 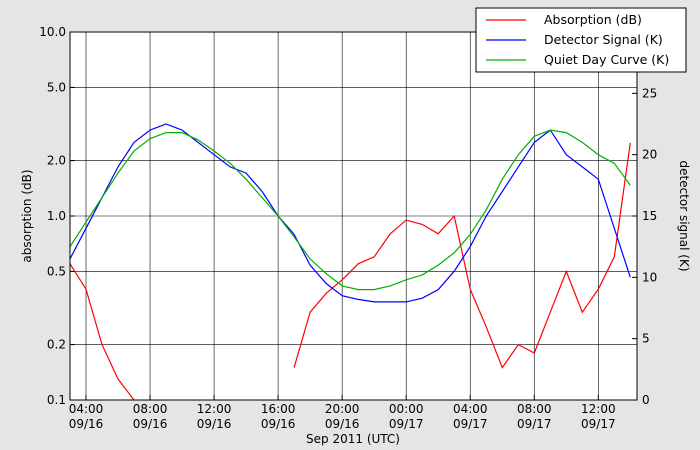 I want to click on y2-tick-label: 5, so click(x=646, y=339).